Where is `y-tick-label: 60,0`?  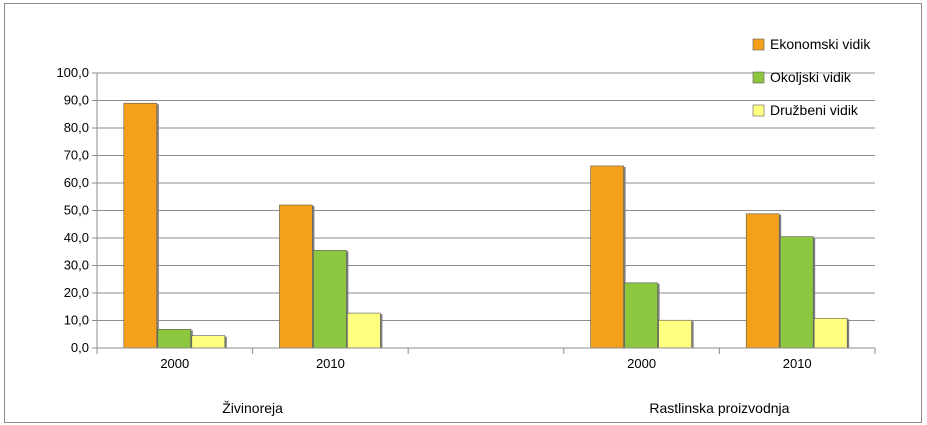
y-tick-label: 60,0 is located at coordinates (76, 182).